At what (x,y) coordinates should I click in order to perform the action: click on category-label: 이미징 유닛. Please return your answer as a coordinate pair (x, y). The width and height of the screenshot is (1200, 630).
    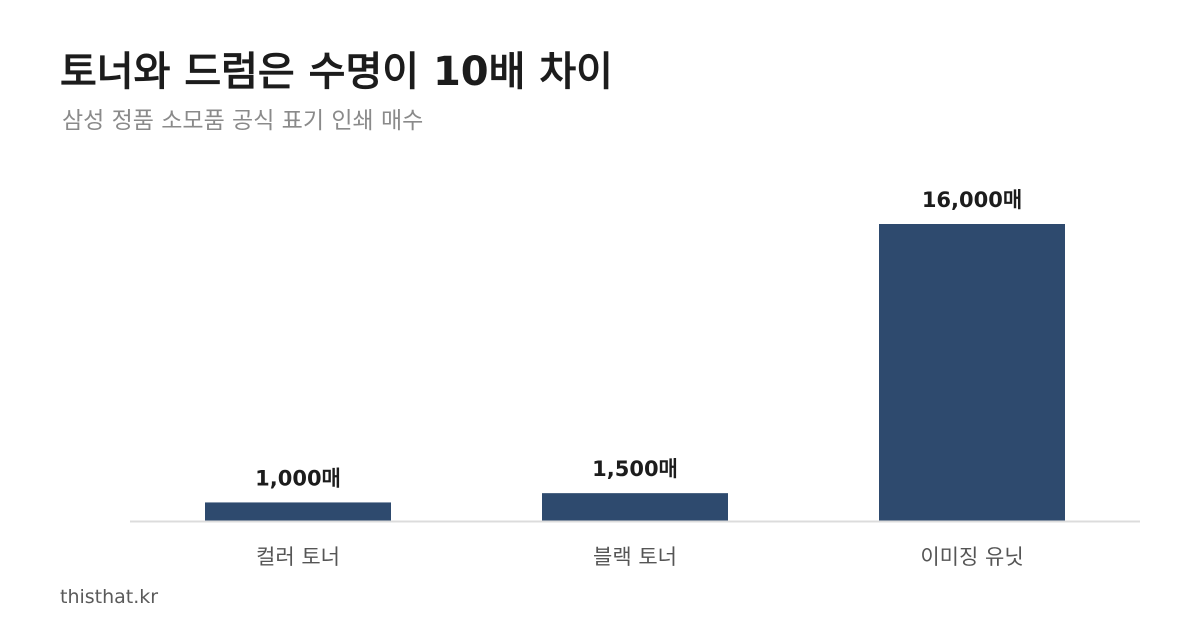
    Looking at the image, I should click on (971, 557).